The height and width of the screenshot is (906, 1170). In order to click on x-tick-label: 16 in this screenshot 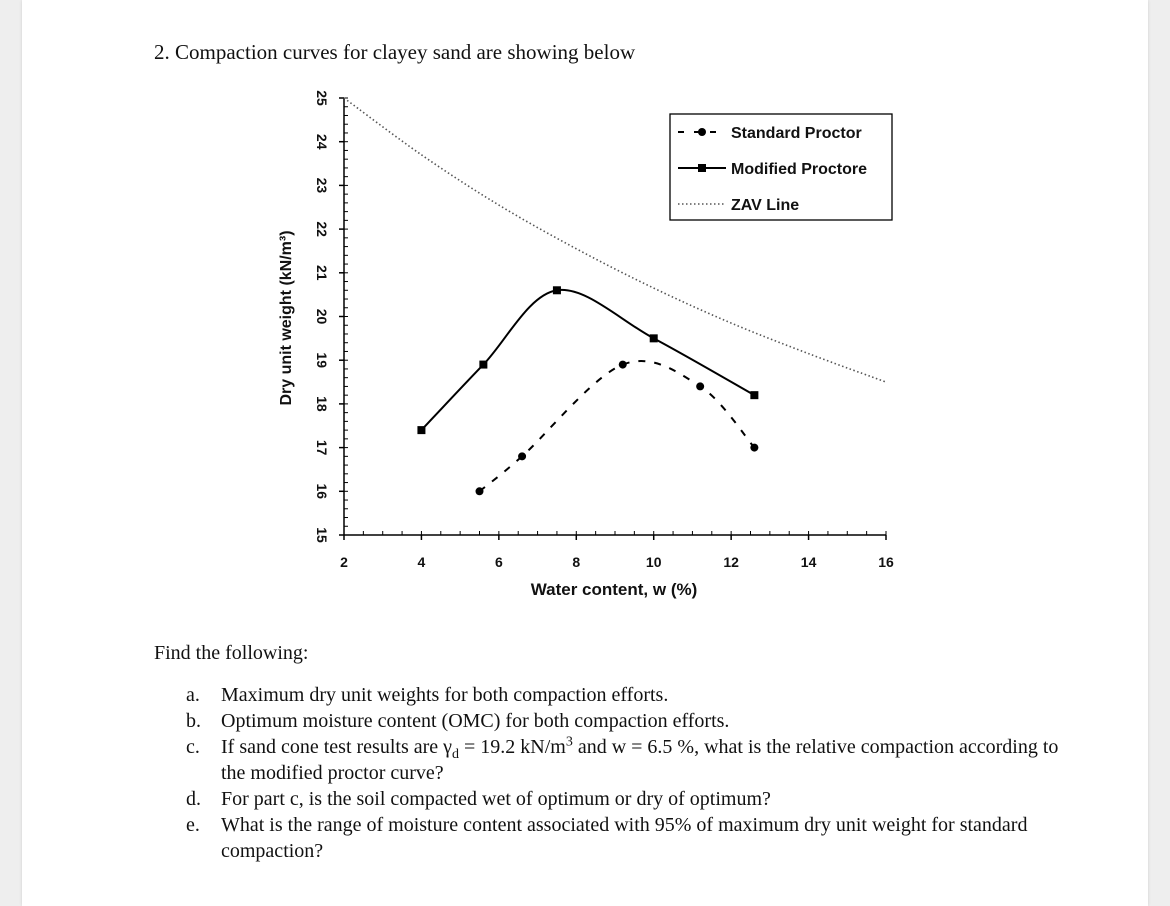, I will do `click(886, 562)`.